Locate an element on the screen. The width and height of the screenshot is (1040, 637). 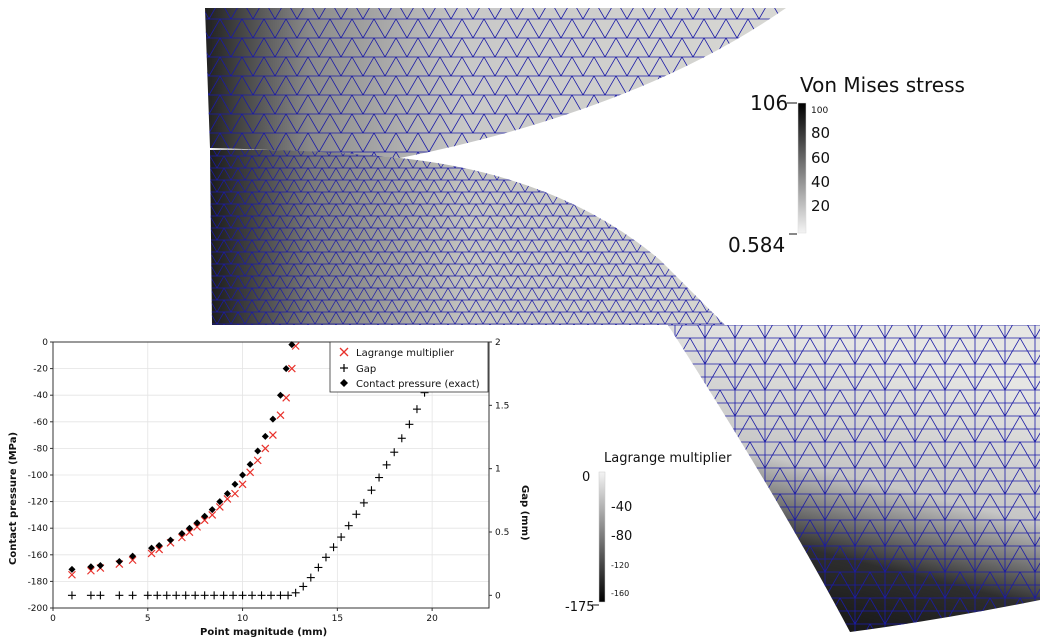
vm-tick-label: 80 is located at coordinates (820, 133).